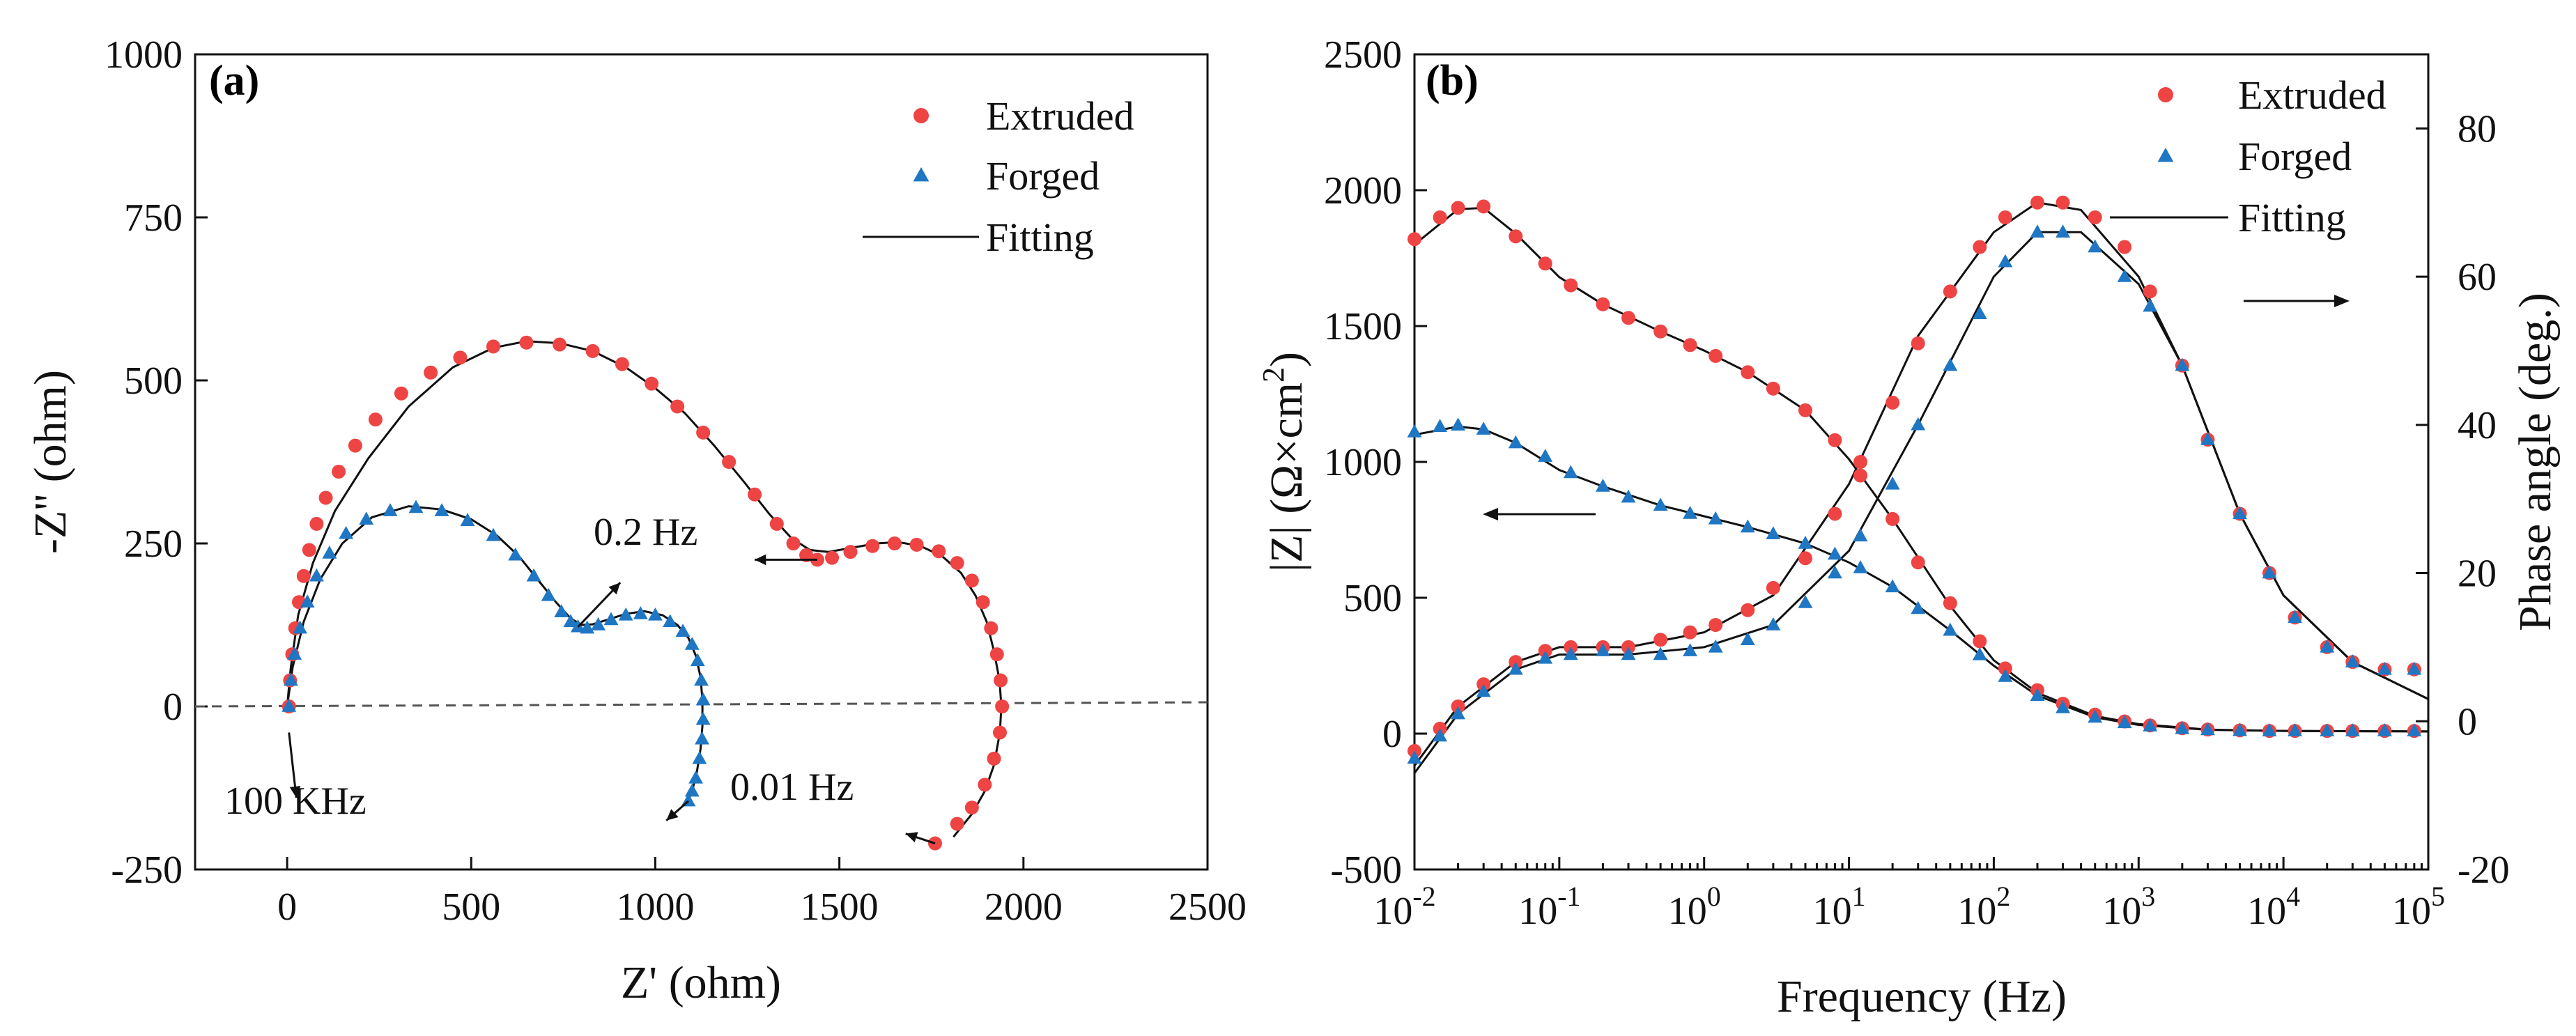 The width and height of the screenshot is (2576, 1036). What do you see at coordinates (760, 560) in the screenshot?
I see `annotation-0-2hz-arrow-extruded-head` at bounding box center [760, 560].